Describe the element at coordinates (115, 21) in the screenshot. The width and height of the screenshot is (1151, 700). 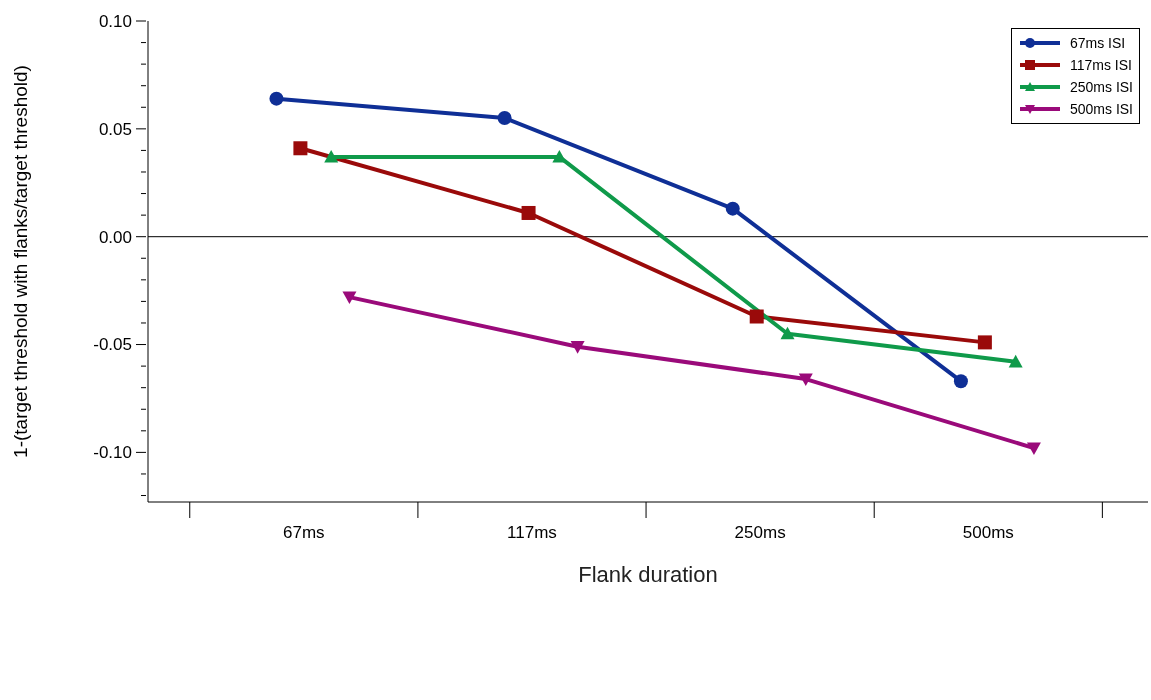
I see `y-tick-label: 0.10` at that location.